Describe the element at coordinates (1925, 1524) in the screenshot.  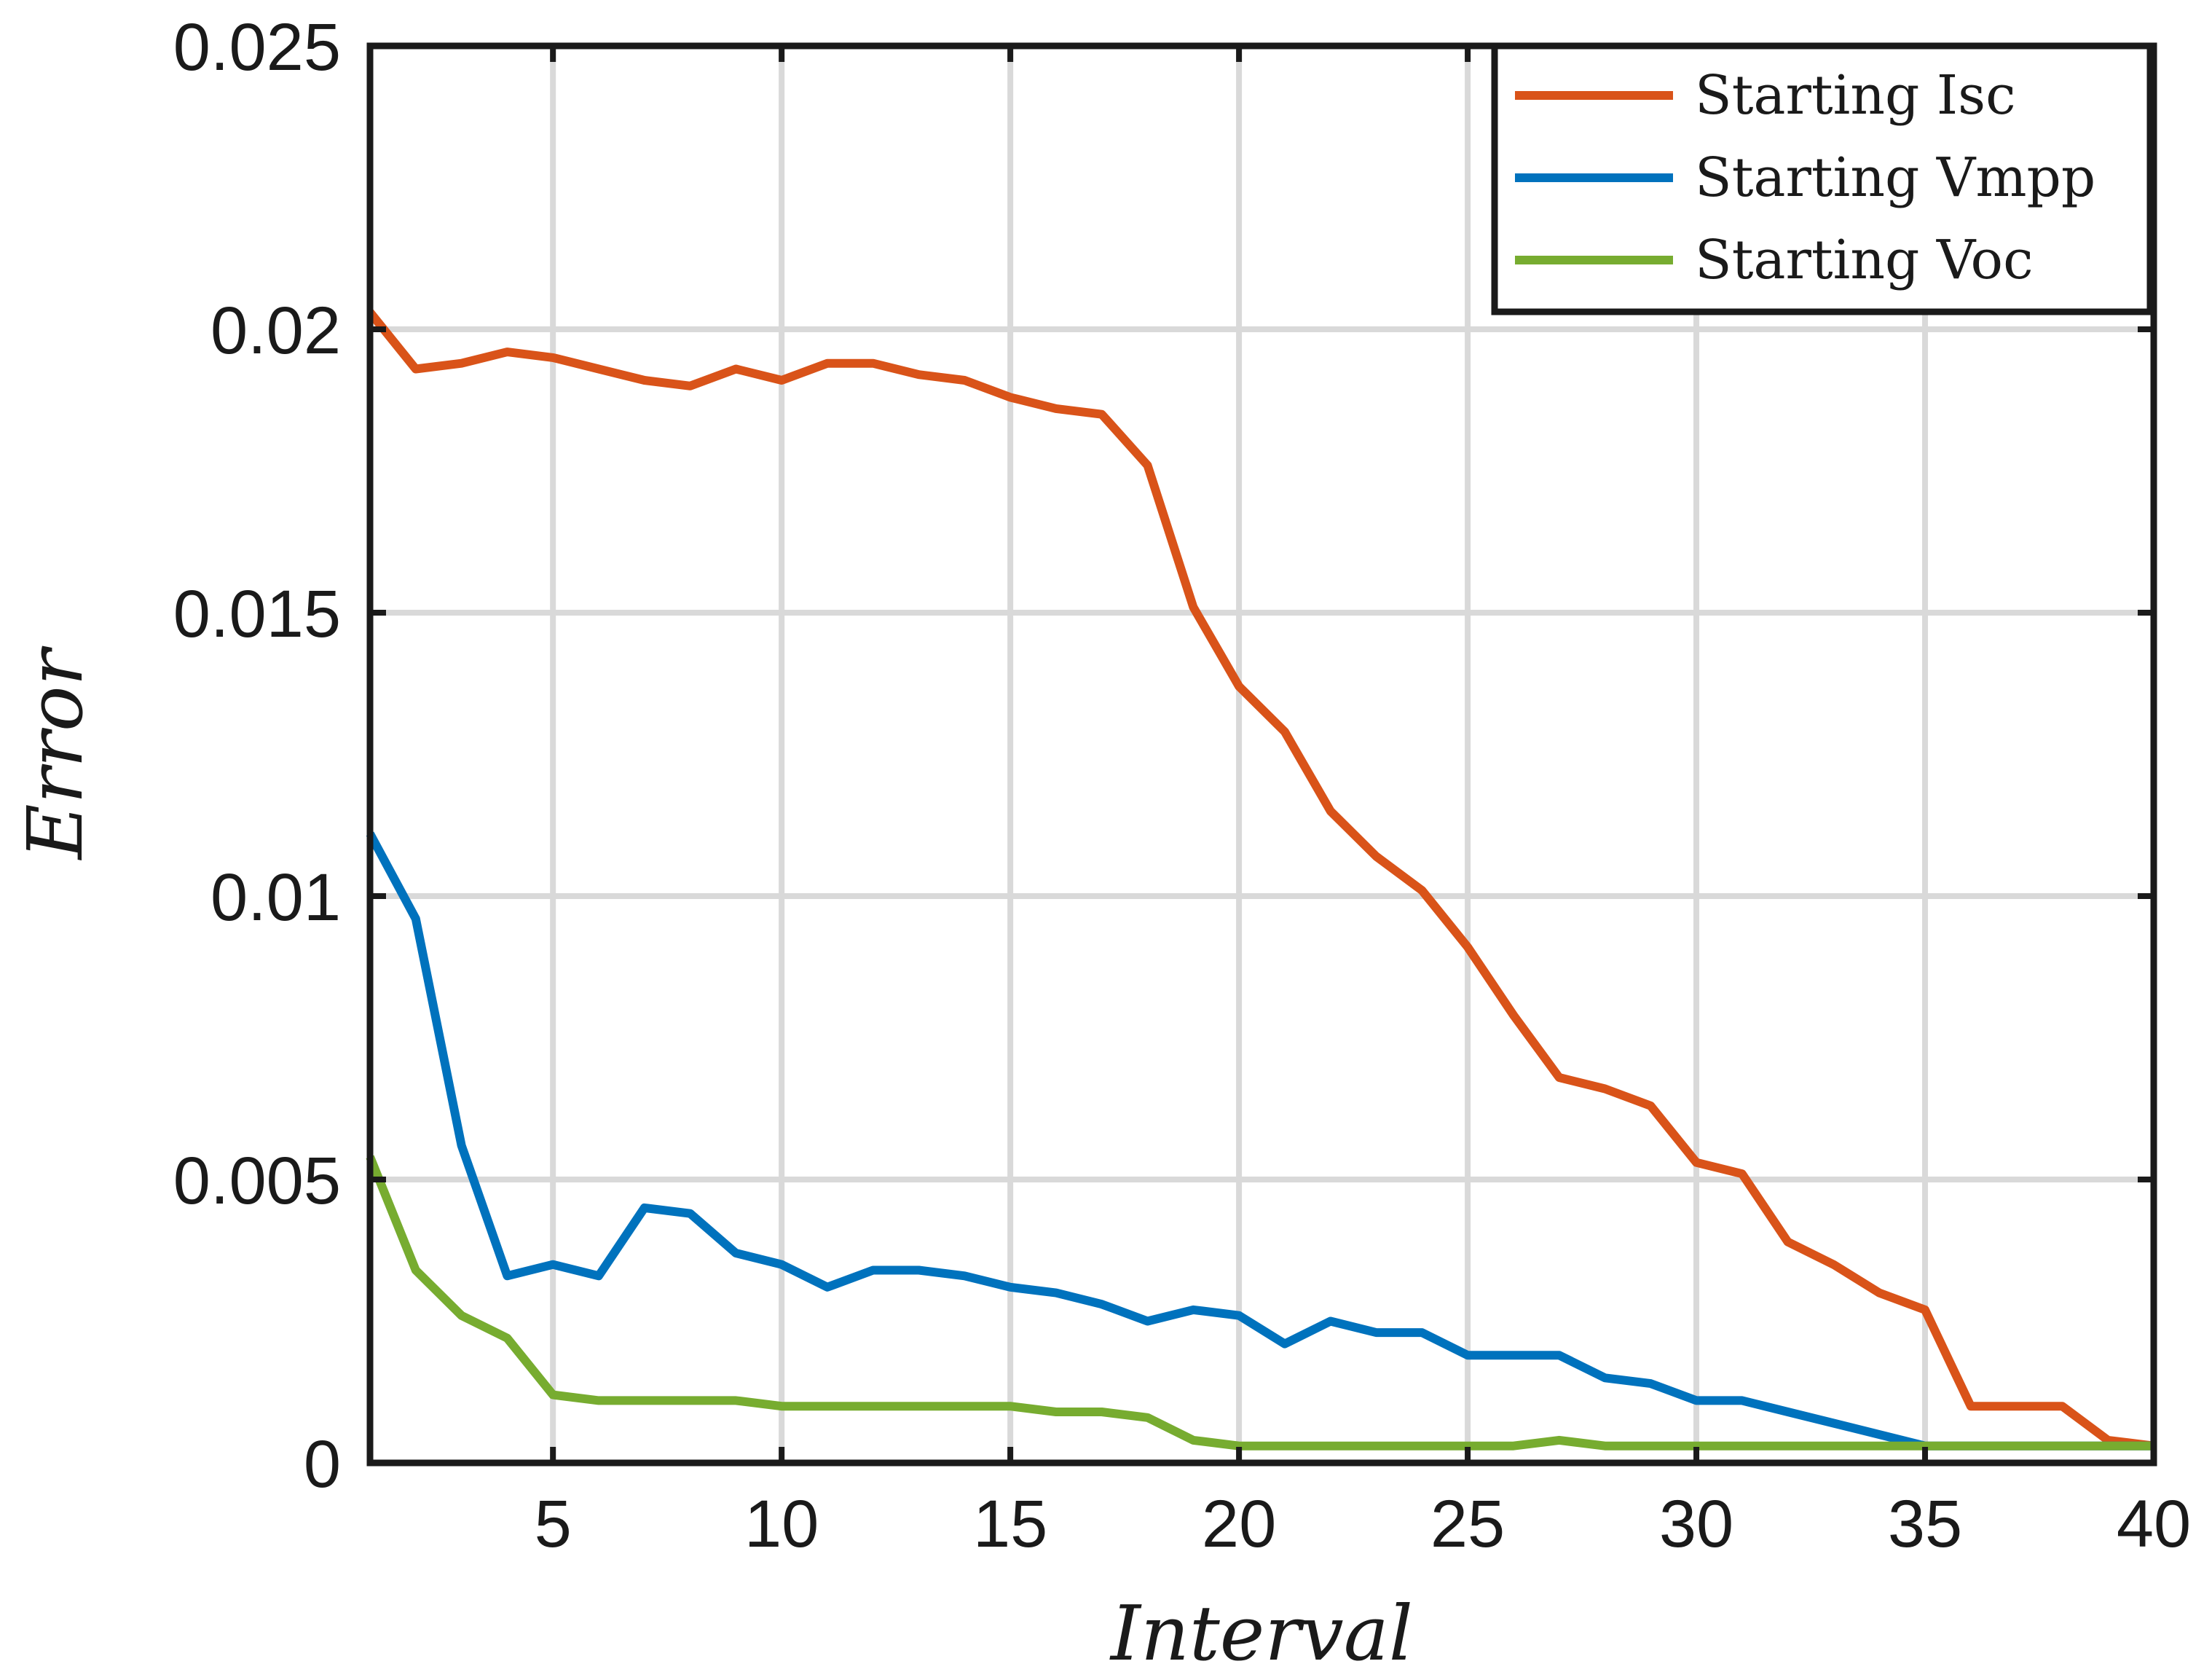
I see `x-tick-label: 35` at that location.